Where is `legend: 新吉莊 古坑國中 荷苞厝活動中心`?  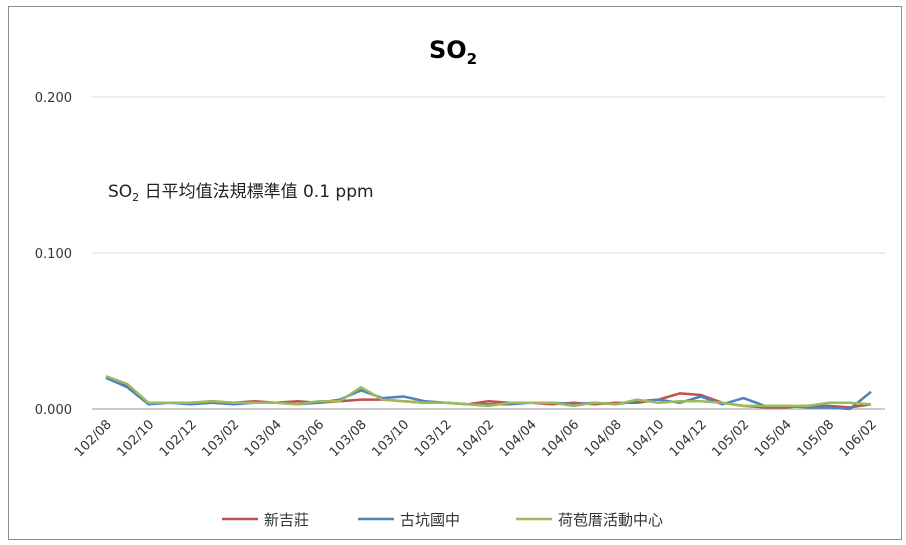 legend: 新吉莊 古坑國中 荷苞厝活動中心 is located at coordinates (442, 520).